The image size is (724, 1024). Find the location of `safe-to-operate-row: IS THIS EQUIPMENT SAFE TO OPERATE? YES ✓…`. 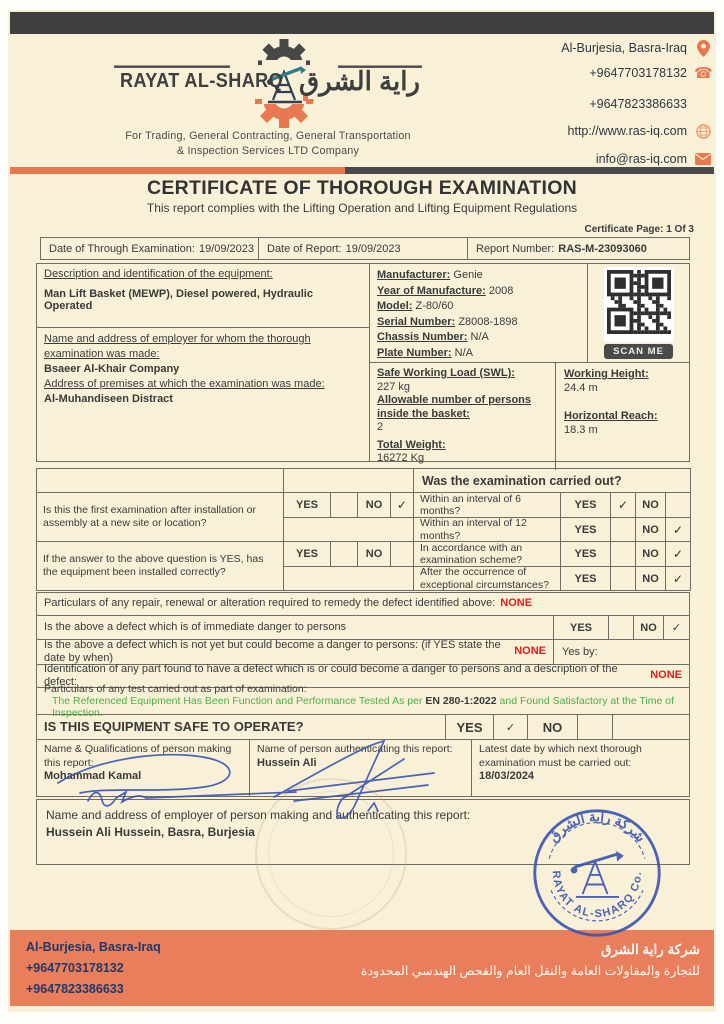

safe-to-operate-row: IS THIS EQUIPMENT SAFE TO OPERATE? YES ✓… is located at coordinates (363, 727).